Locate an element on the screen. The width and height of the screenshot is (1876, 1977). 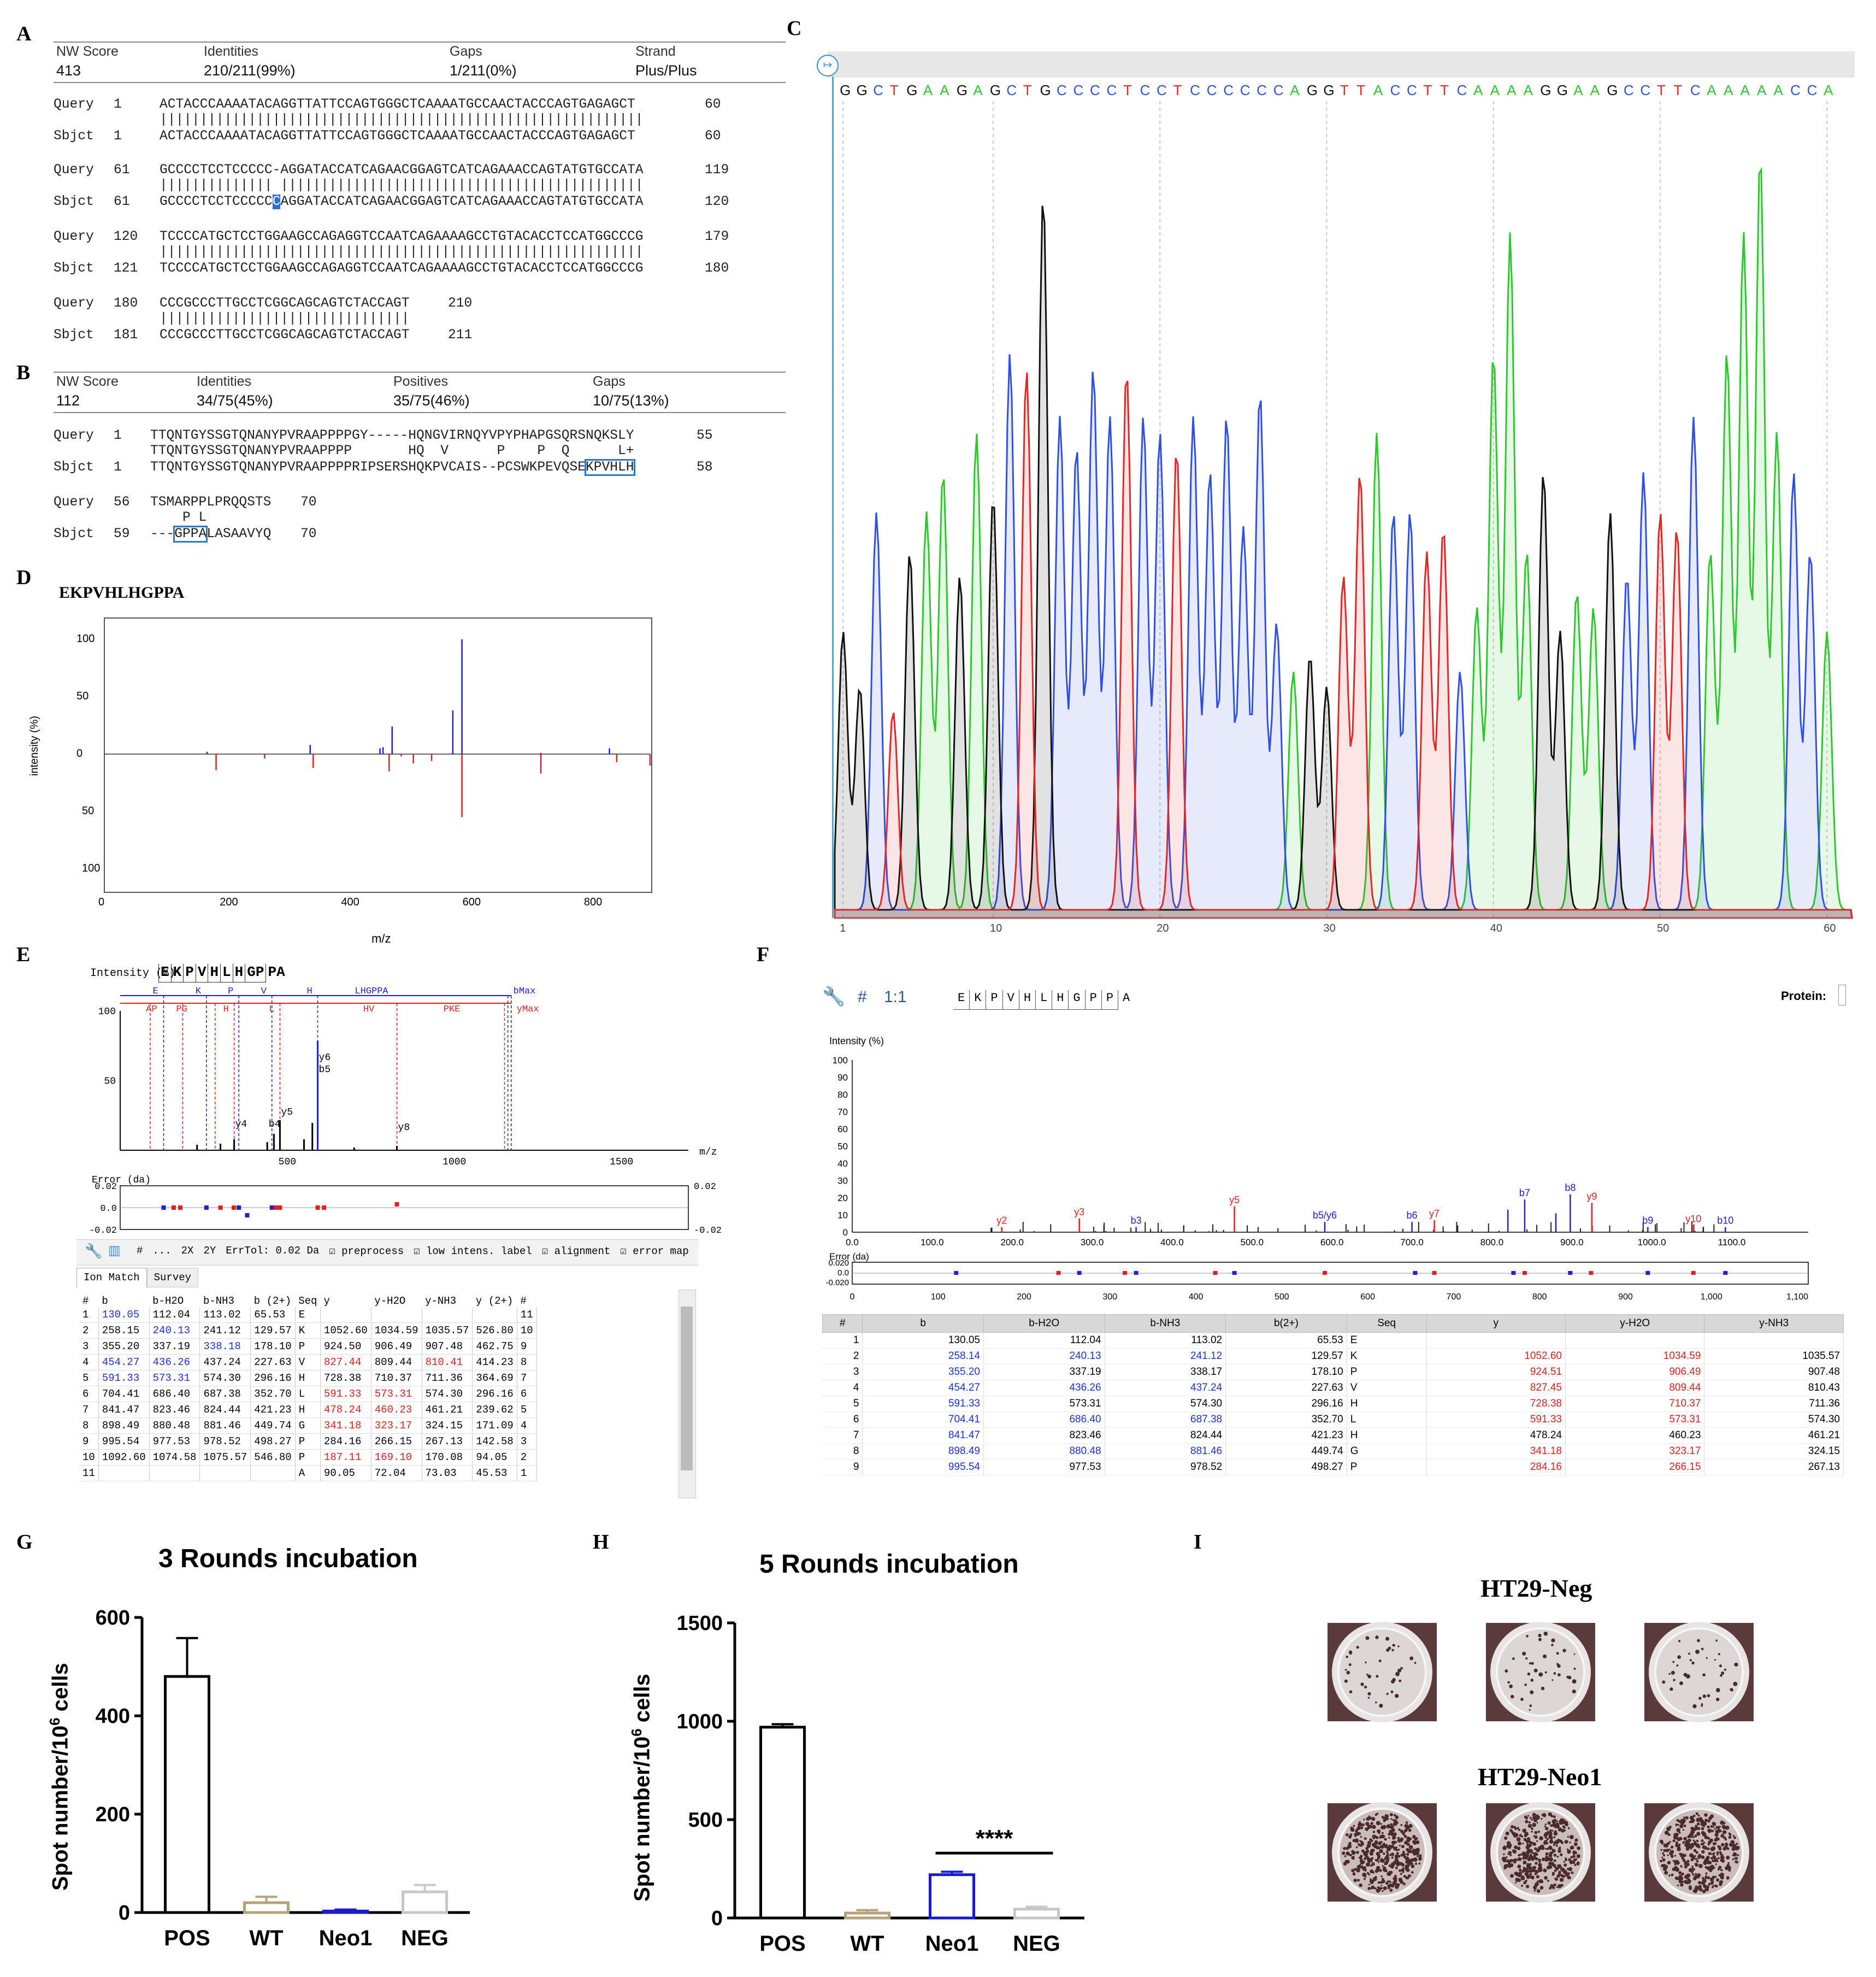
table-row: 1 130.05 112.04 113.02 65.53 E 11 is located at coordinates (308, 1315).